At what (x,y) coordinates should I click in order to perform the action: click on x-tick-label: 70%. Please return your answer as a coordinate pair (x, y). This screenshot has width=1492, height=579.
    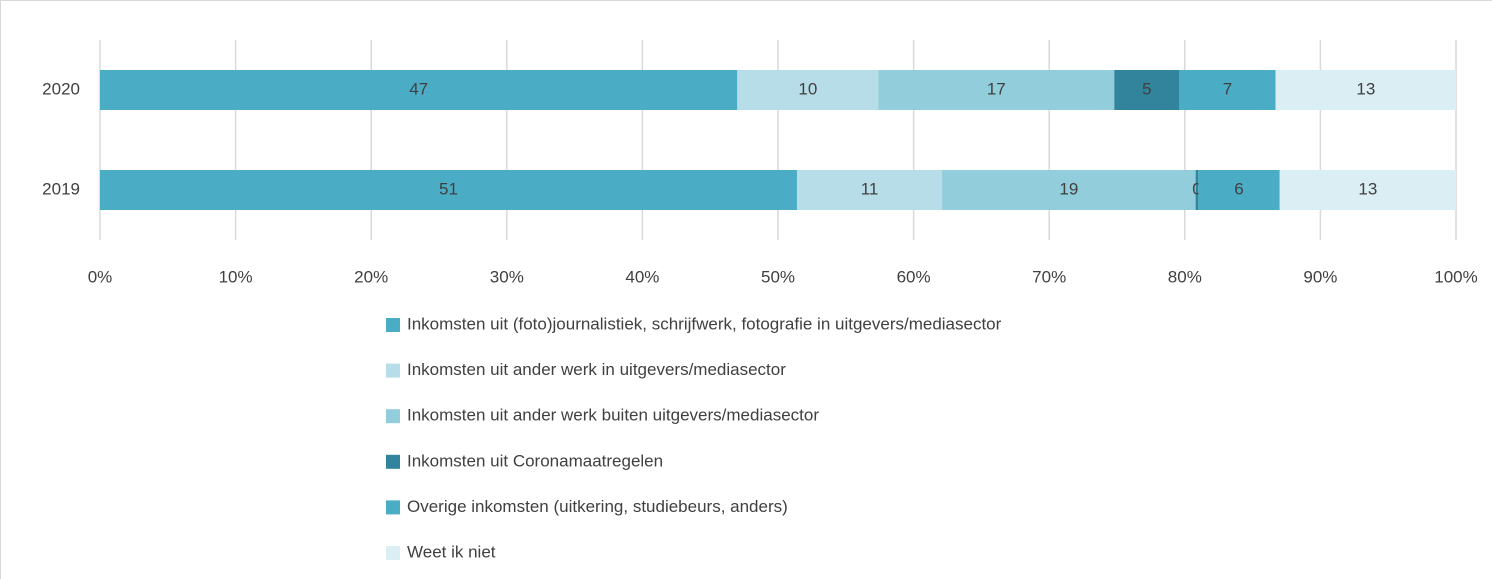
    Looking at the image, I should click on (1049, 276).